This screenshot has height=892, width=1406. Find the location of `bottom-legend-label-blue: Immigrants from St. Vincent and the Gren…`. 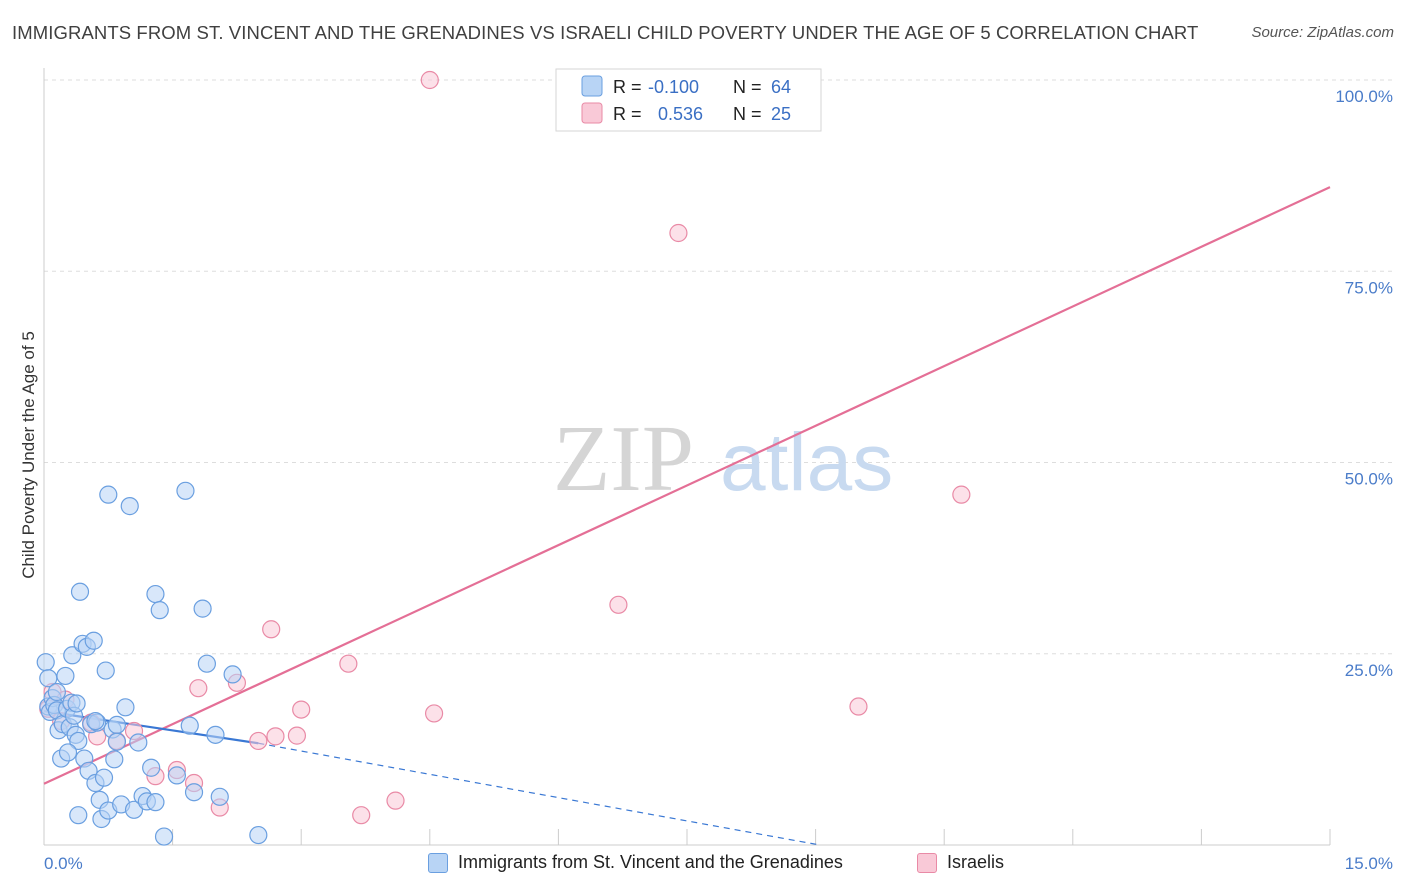

bottom-legend-label-blue: Immigrants from St. Vincent and the Gren… is located at coordinates (650, 862).